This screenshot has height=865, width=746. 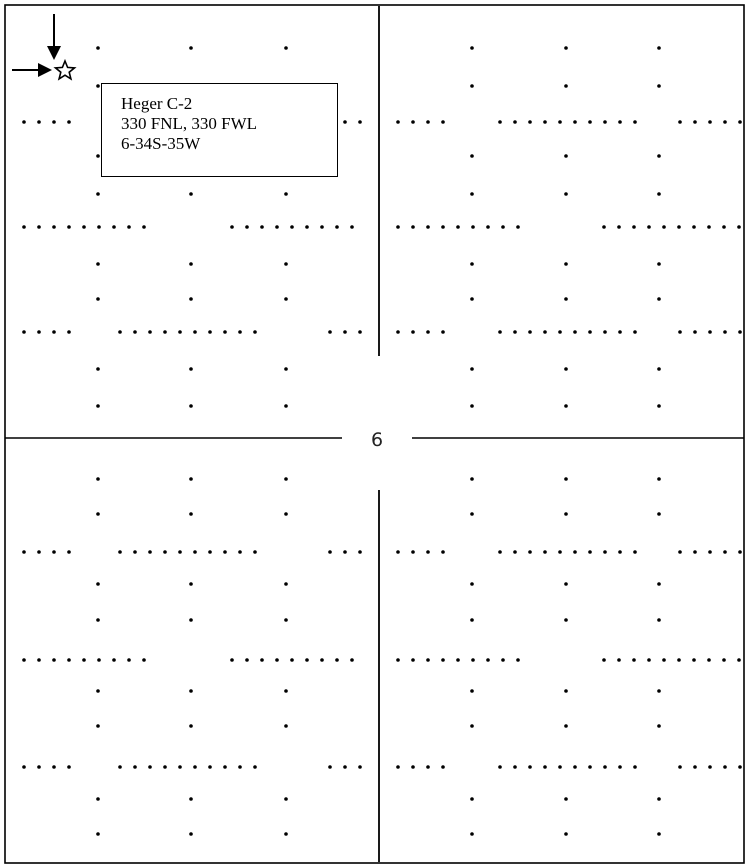 What do you see at coordinates (157, 103) in the screenshot?
I see `well-name: Heger C-2` at bounding box center [157, 103].